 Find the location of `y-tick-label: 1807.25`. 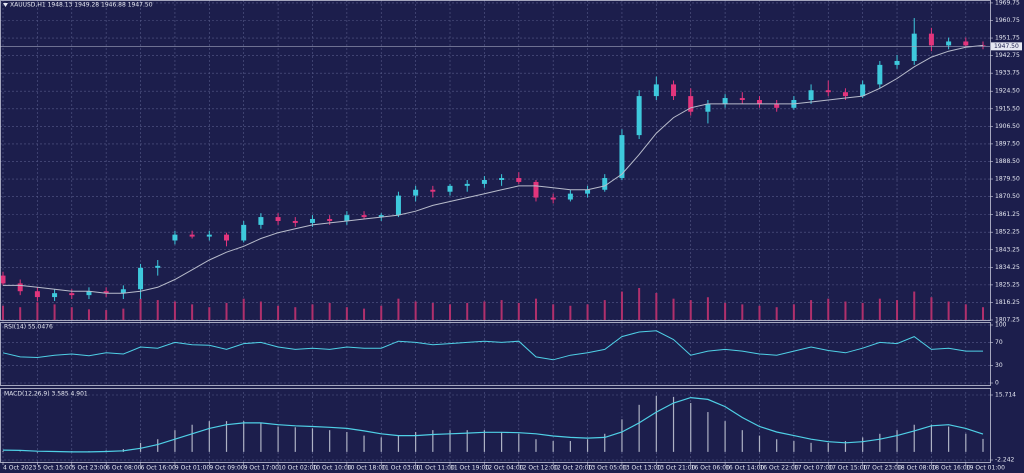

y-tick-label: 1807.25 is located at coordinates (1007, 320).